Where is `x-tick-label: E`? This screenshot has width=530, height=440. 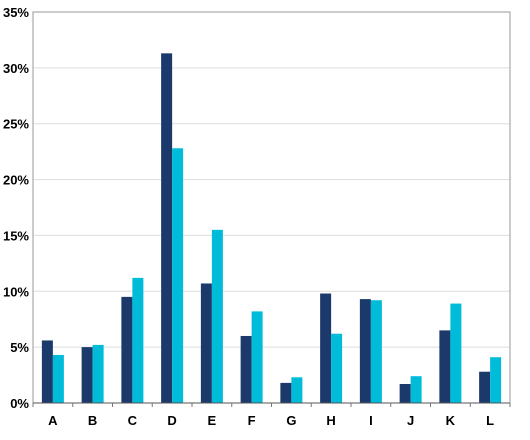 x-tick-label: E is located at coordinates (212, 420).